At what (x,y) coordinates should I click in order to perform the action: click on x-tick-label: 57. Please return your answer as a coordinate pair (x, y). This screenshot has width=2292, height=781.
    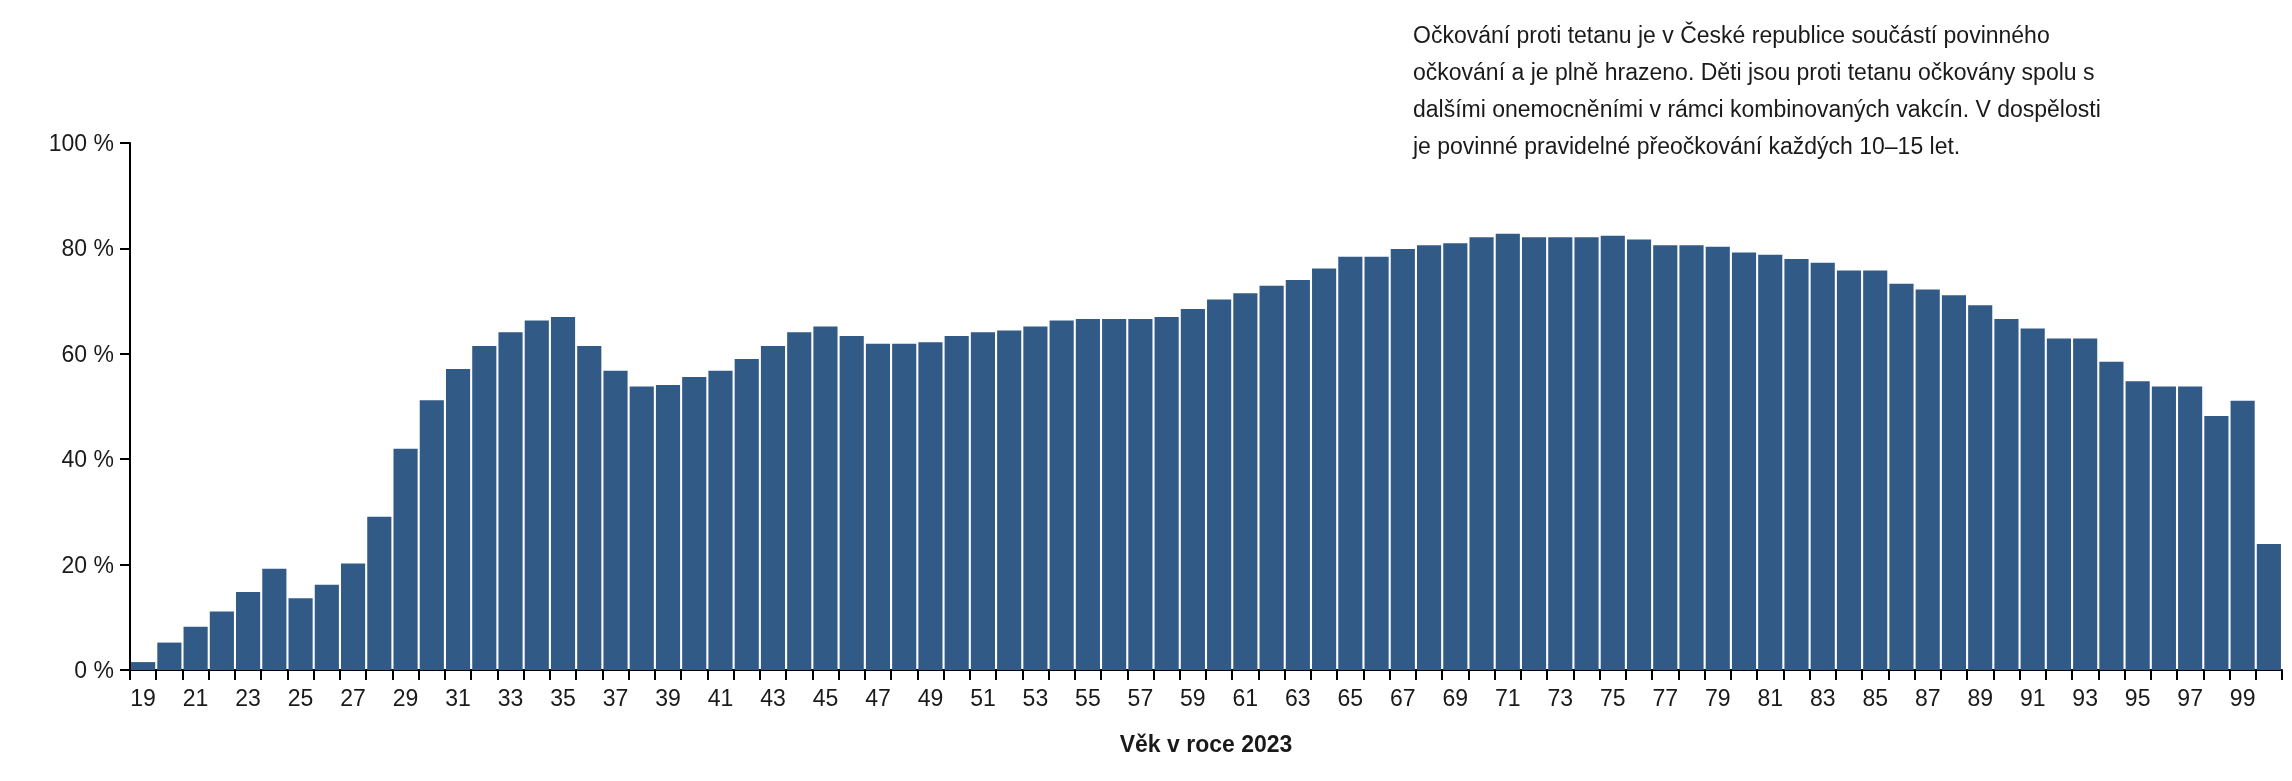
    Looking at the image, I should click on (1140, 697).